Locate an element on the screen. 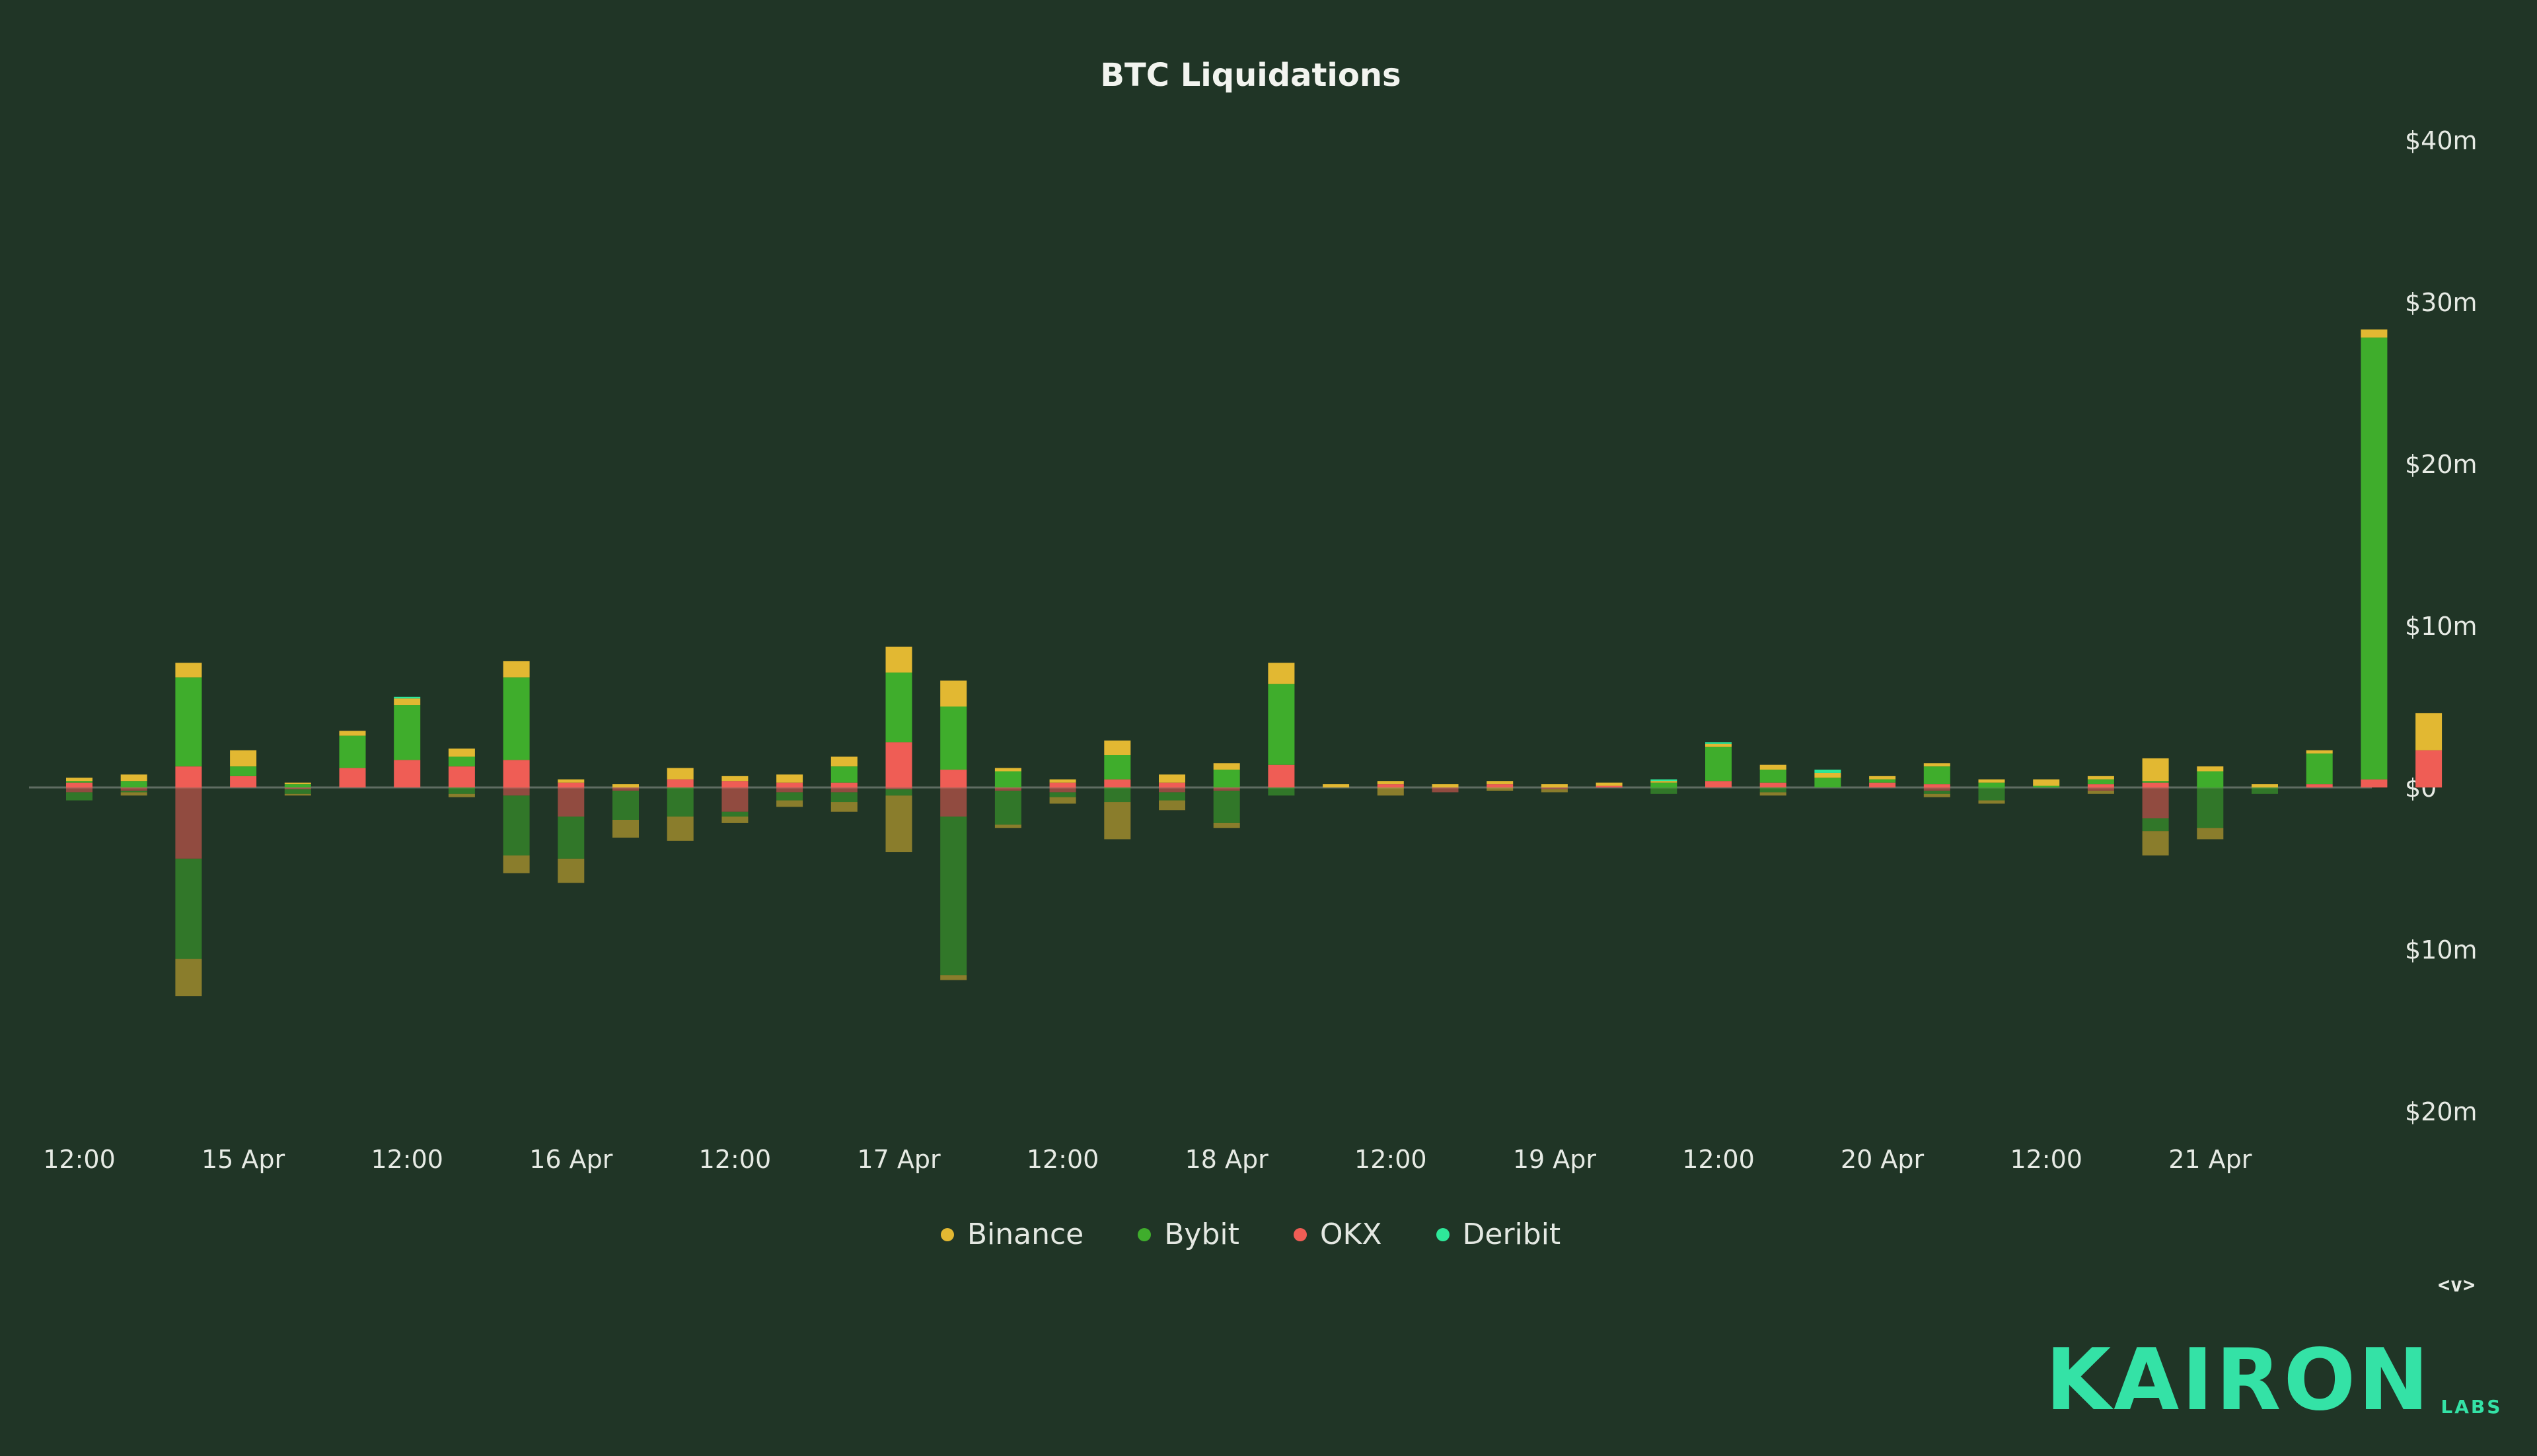 The width and height of the screenshot is (2537, 1456). chart-title: BTC Liquidations is located at coordinates (1250, 75).